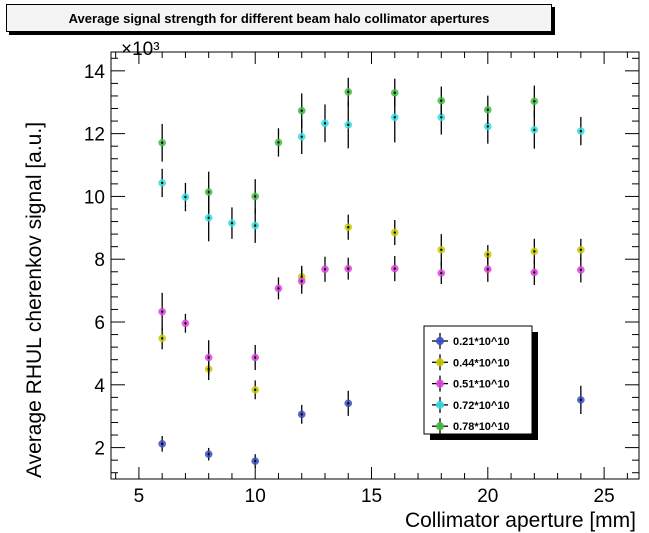 The height and width of the screenshot is (533, 649). Describe the element at coordinates (99, 260) in the screenshot. I see `y-tick-label: 8` at that location.